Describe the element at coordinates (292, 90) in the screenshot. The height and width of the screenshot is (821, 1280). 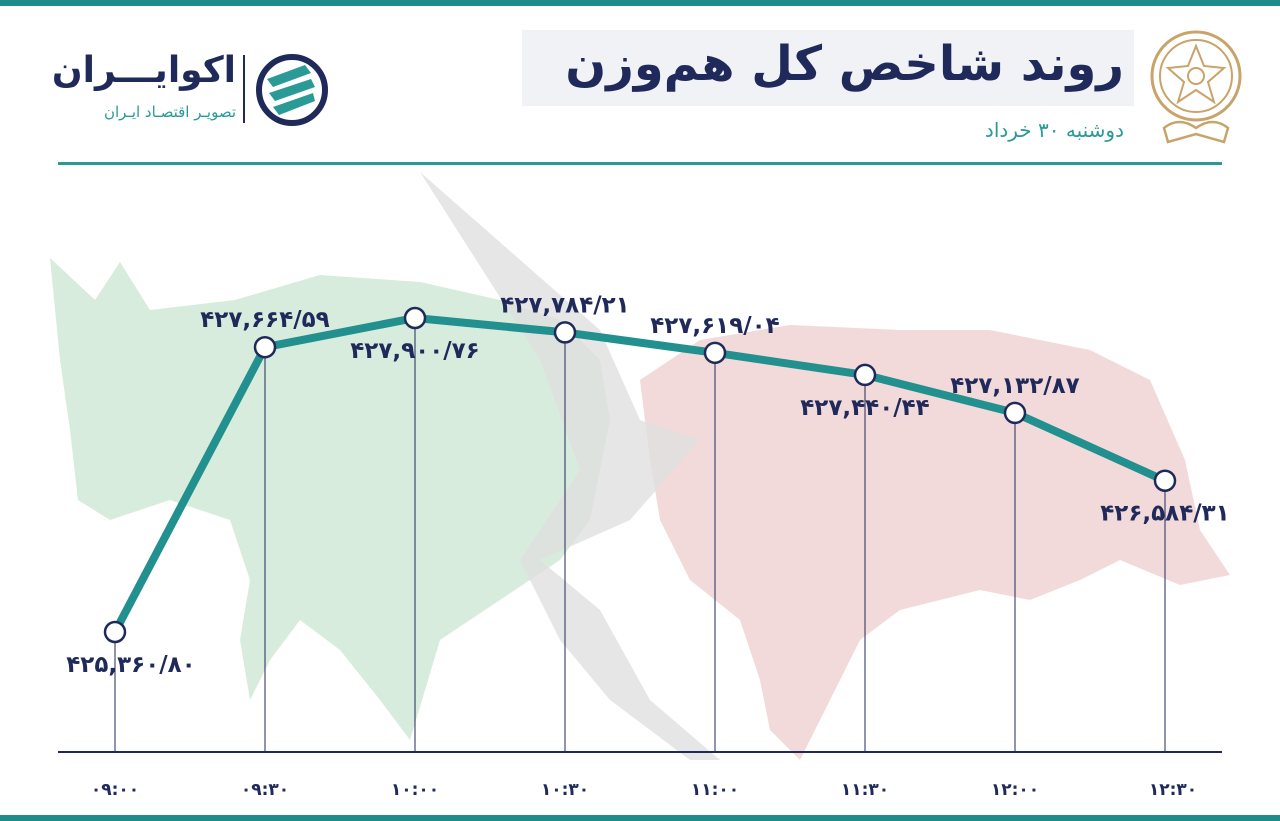
I see `ecoiran-logo-icon` at that location.